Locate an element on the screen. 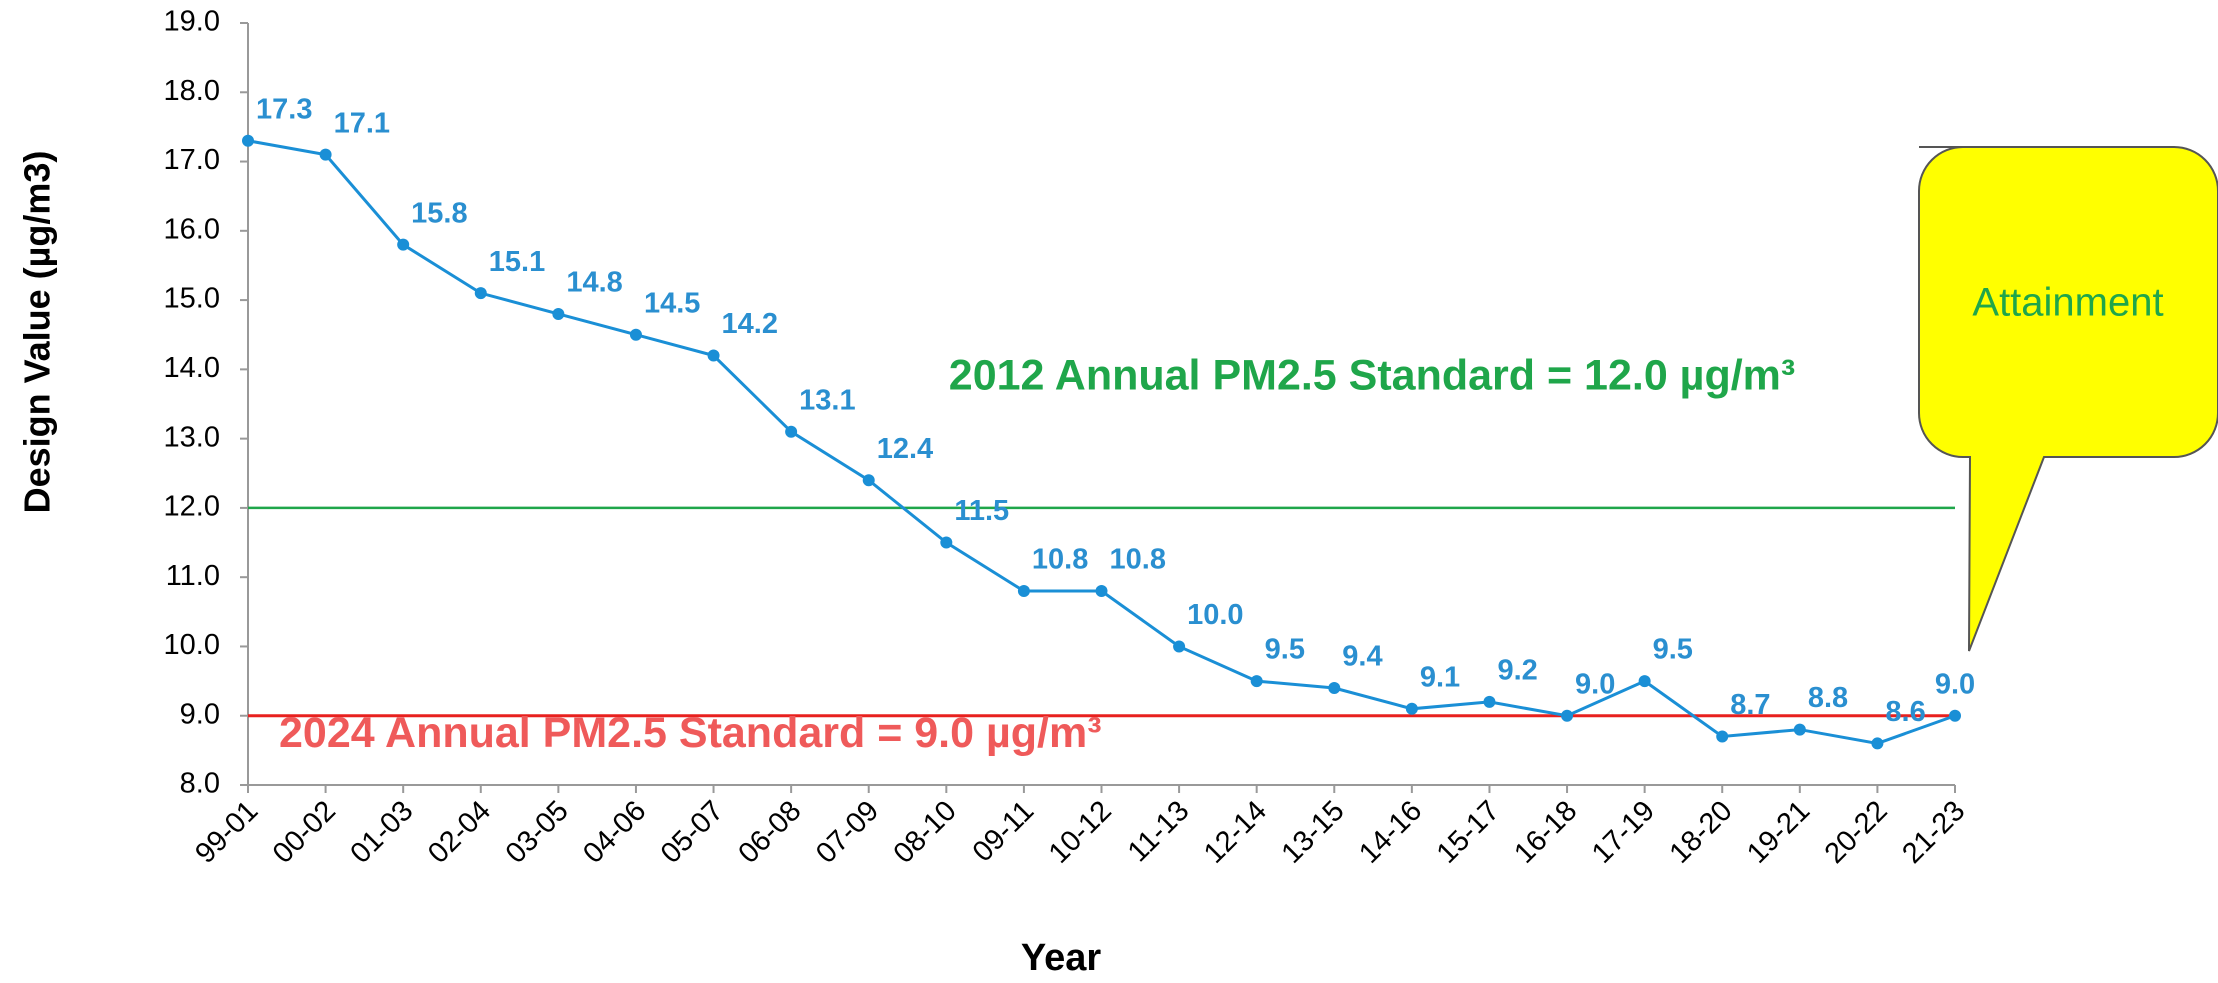  y-tick-label: 17.0 is located at coordinates (192, 160).